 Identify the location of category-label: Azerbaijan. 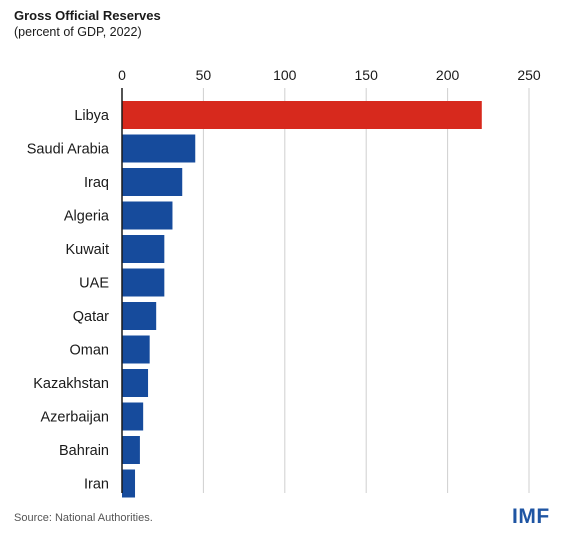
(74, 418).